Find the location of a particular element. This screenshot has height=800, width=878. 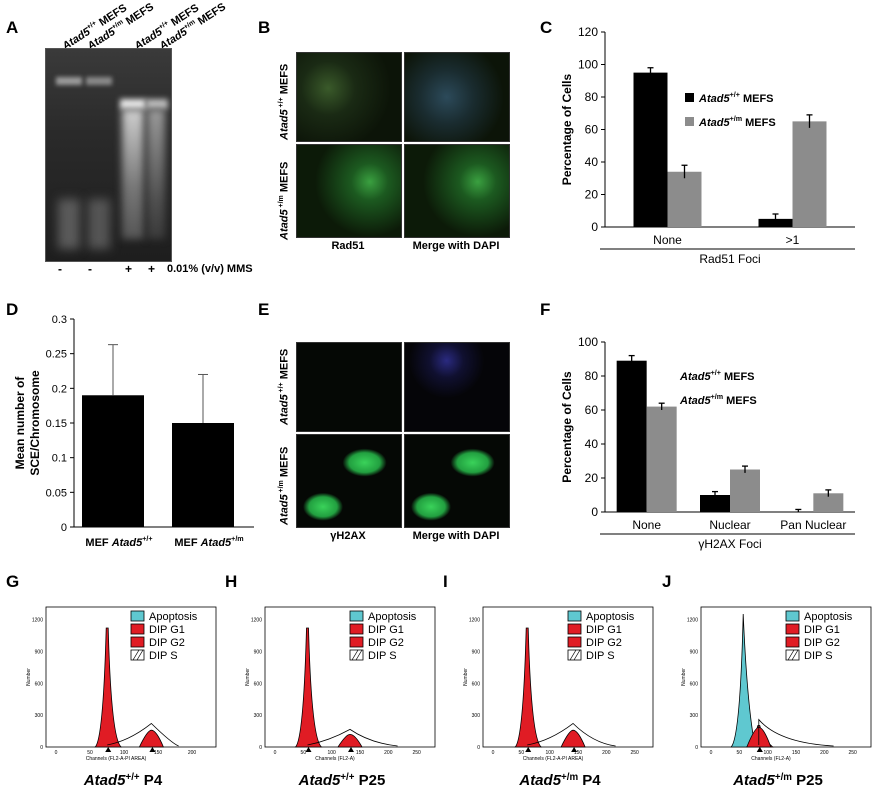

x-tick-label: MEF Atad5+/m is located at coordinates (208, 542).